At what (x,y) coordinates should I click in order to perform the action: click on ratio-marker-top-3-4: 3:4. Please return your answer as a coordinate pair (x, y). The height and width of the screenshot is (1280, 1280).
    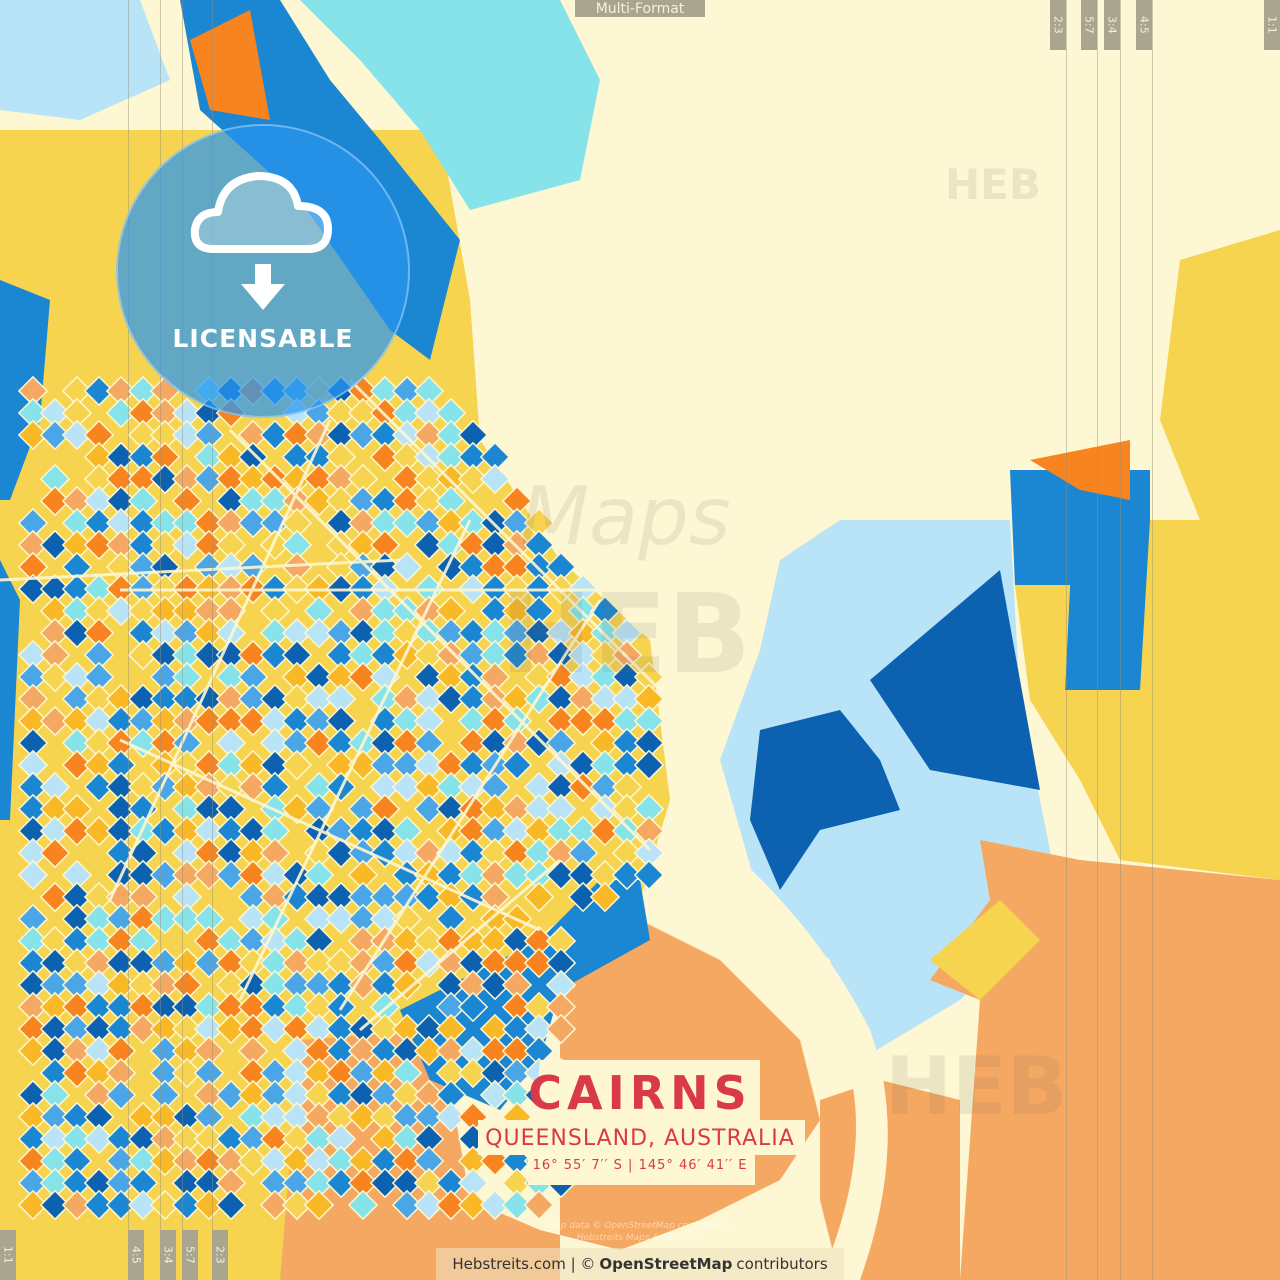
    Looking at the image, I should click on (1112, 25).